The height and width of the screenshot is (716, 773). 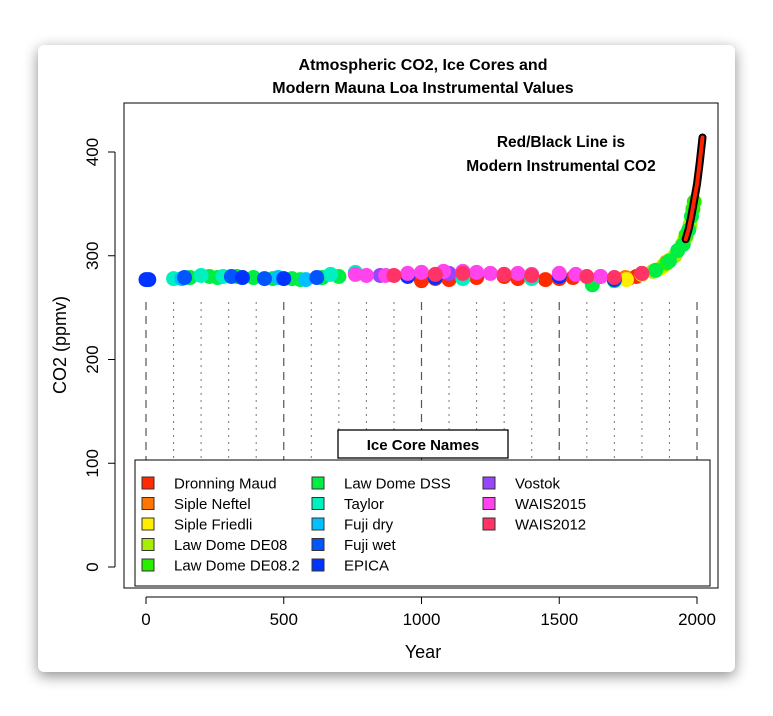 What do you see at coordinates (92, 256) in the screenshot?
I see `y-tick-label: 300` at bounding box center [92, 256].